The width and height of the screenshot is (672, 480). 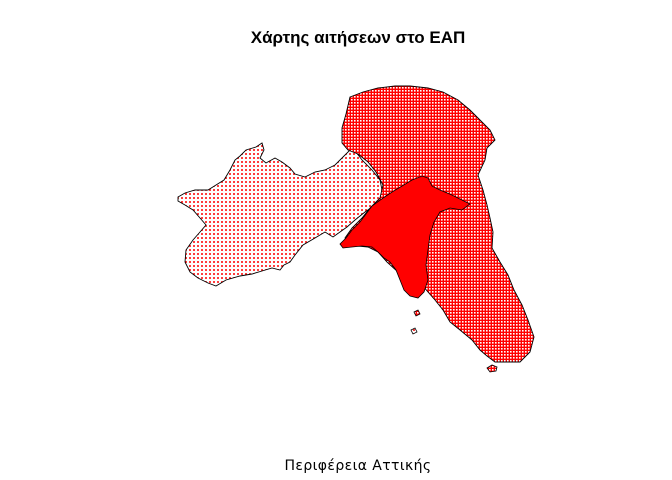 I want to click on region-athens-piraeus, so click(x=405, y=237).